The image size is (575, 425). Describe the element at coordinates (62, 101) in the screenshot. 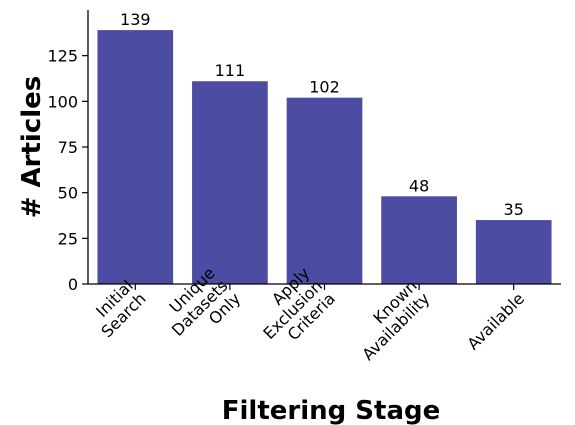

I see `y-tick-label: 100` at that location.